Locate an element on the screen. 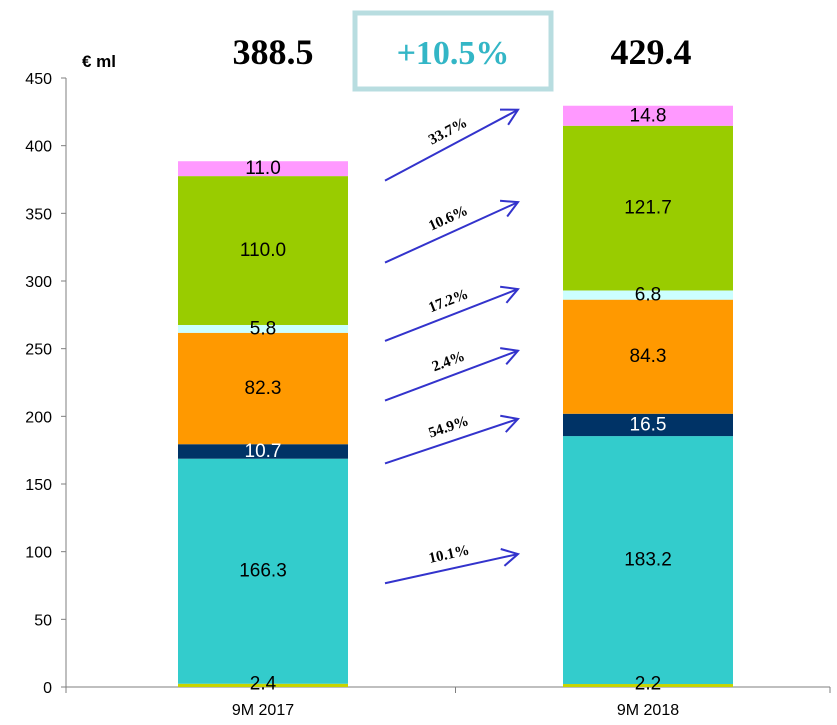 The height and width of the screenshot is (725, 837). y-tick-label: 100 is located at coordinates (38, 553).